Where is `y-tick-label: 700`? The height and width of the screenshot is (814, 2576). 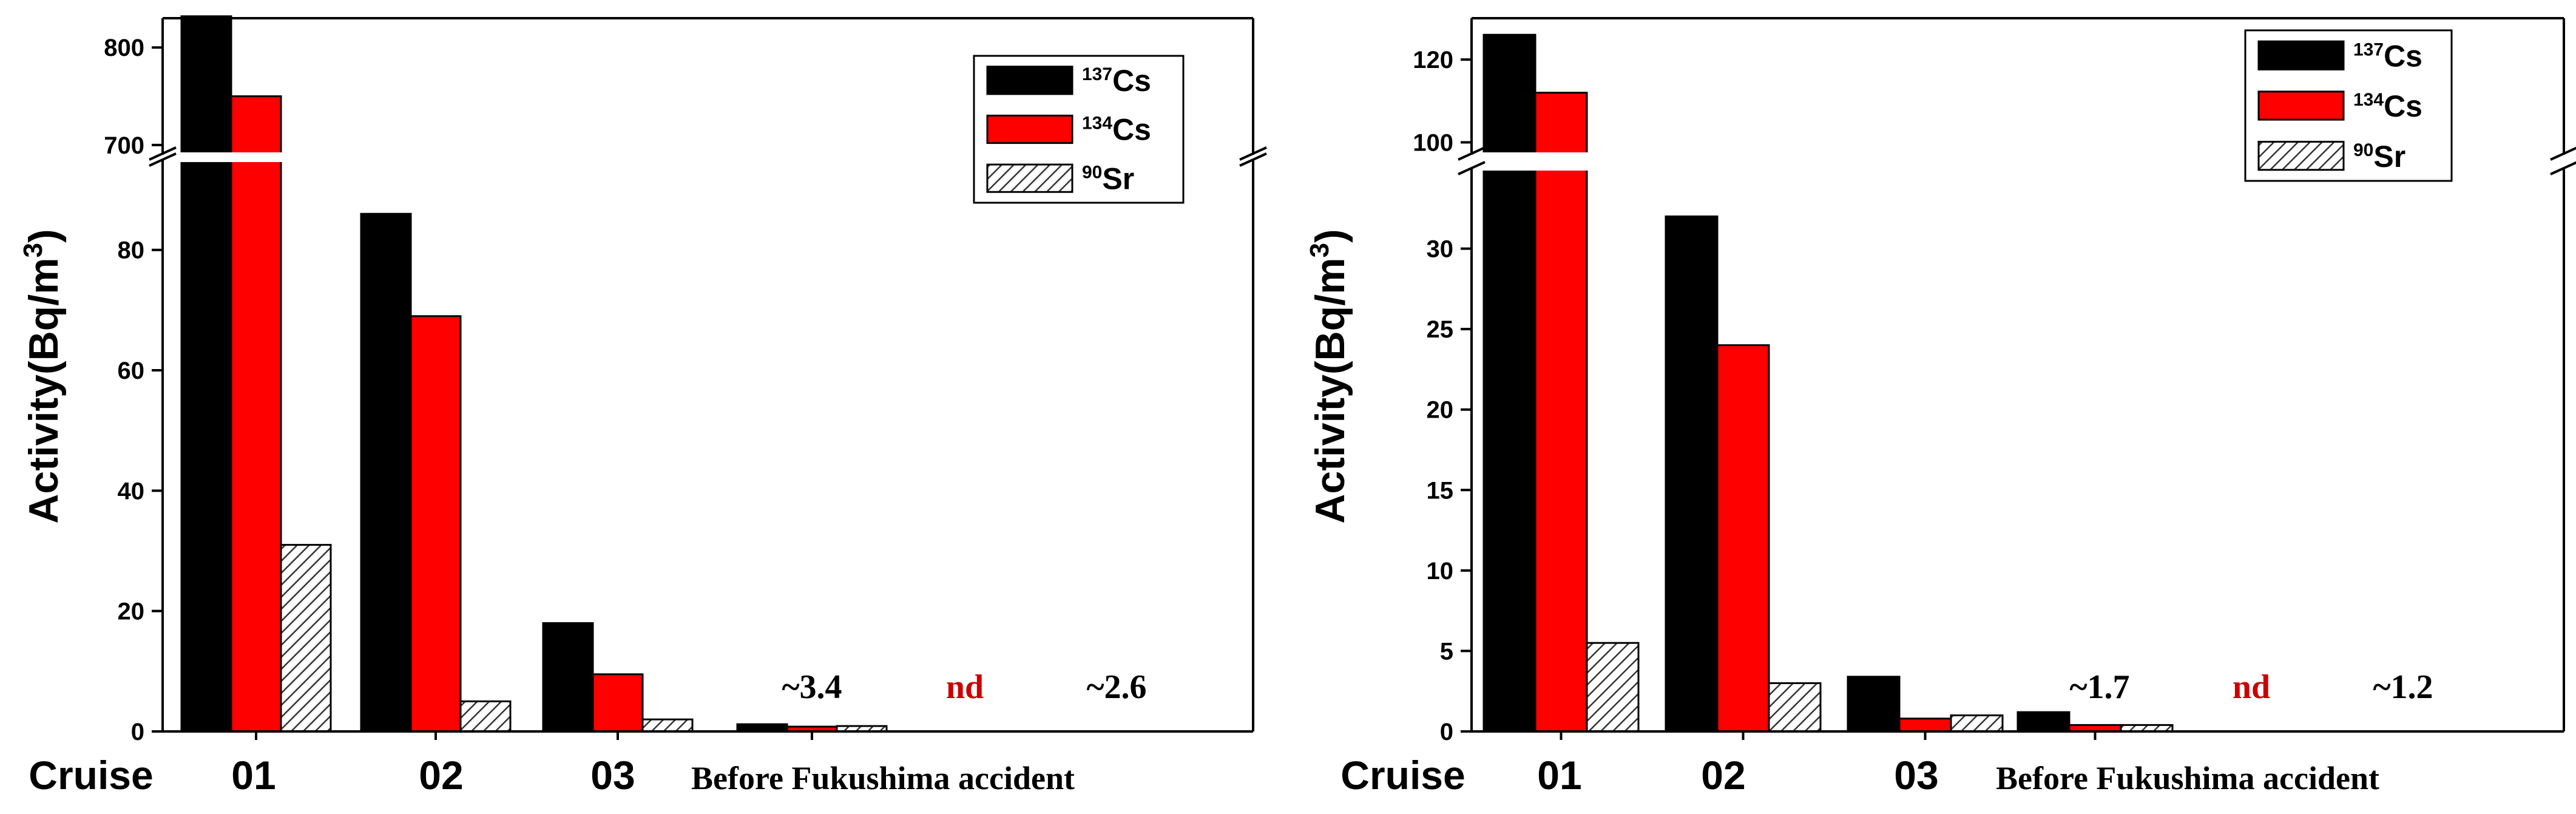
y-tick-label: 700 is located at coordinates (124, 145).